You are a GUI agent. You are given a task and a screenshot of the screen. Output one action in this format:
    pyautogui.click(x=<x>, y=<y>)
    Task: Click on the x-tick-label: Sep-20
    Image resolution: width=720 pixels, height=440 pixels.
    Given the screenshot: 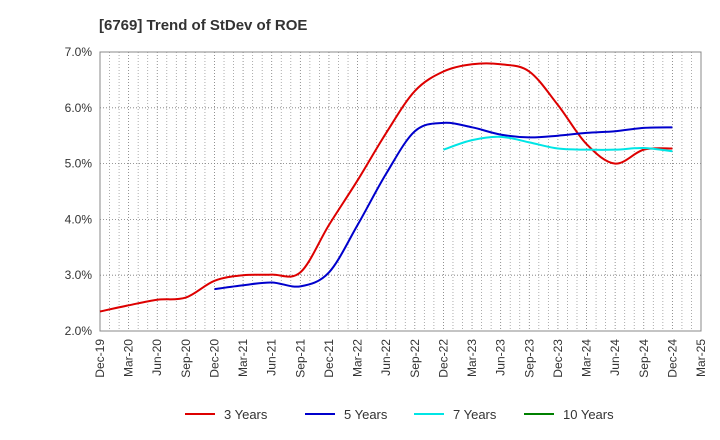 What is the action you would take?
    pyautogui.click(x=186, y=358)
    